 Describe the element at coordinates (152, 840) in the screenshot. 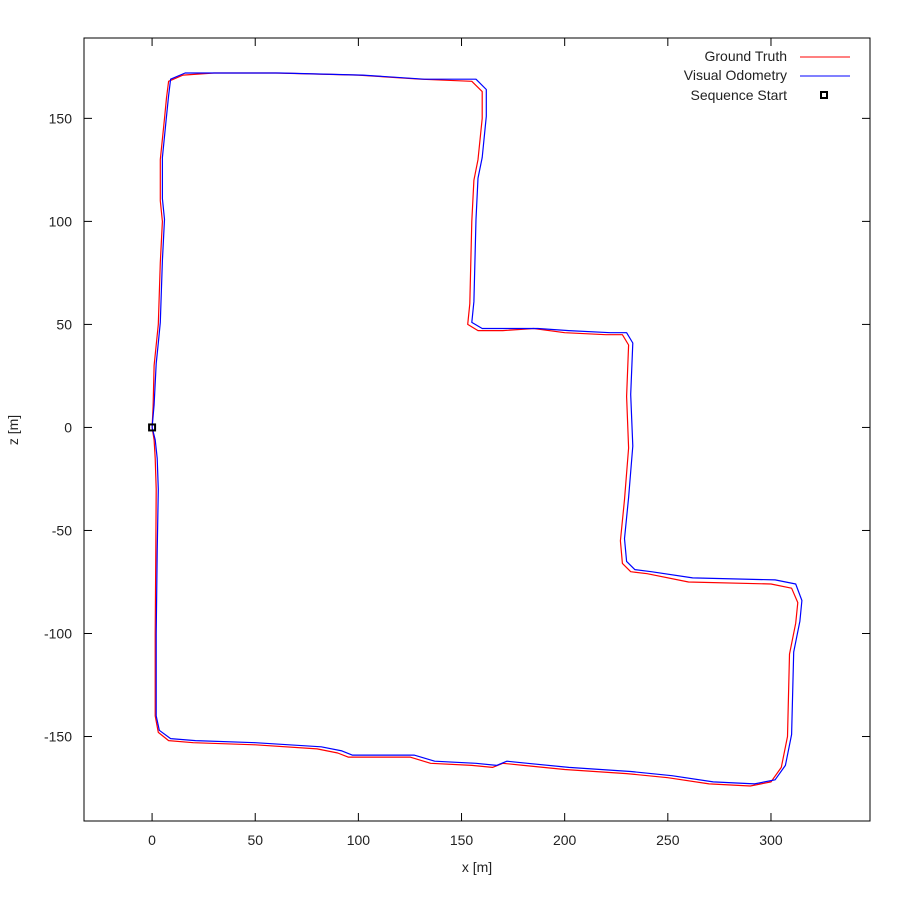

I see `x-tick-label: 0` at that location.